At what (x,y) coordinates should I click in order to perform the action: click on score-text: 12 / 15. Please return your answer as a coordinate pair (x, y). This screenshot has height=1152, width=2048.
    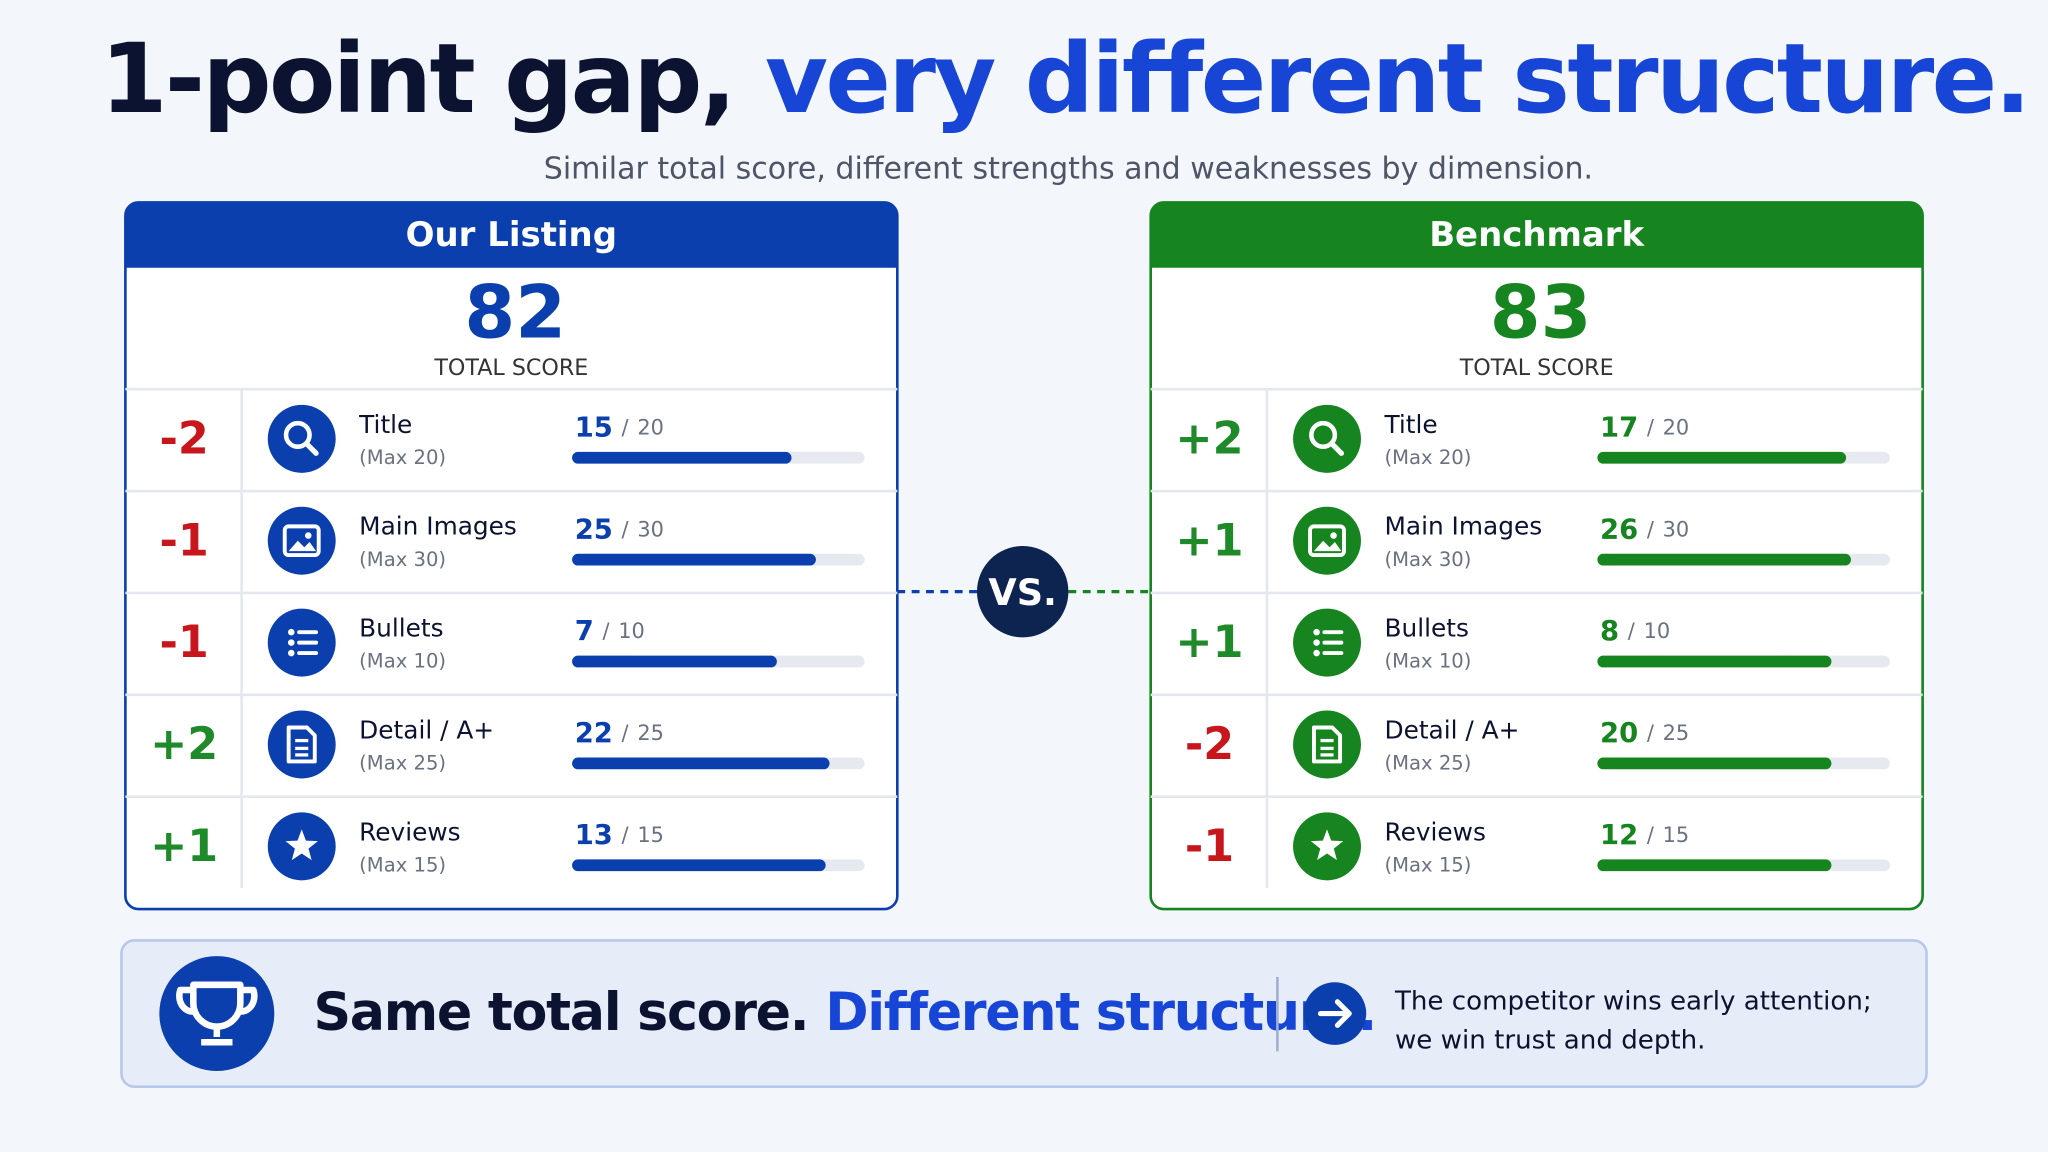
    Looking at the image, I should click on (1644, 834).